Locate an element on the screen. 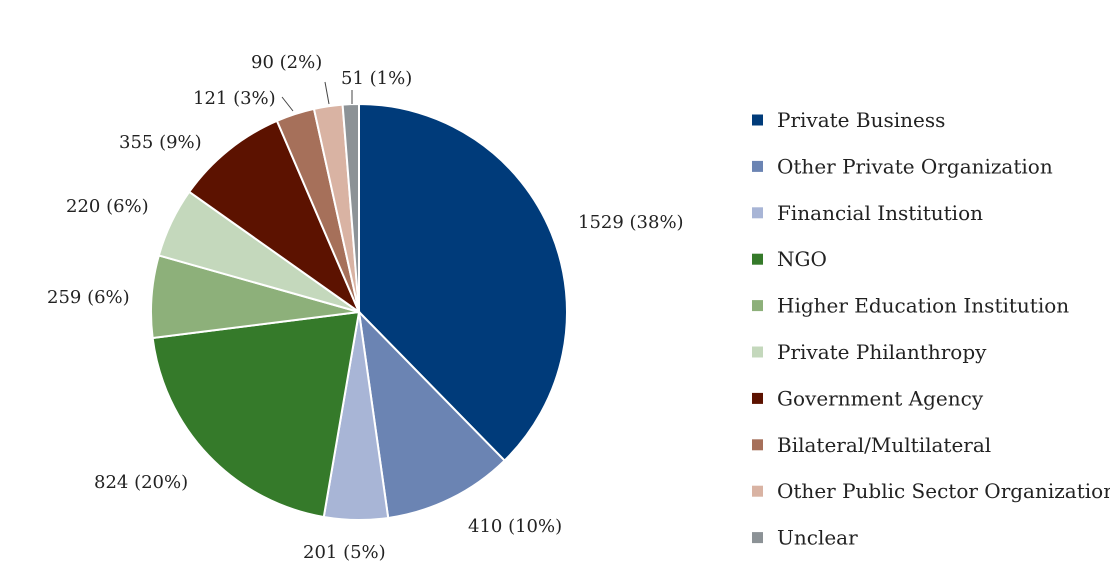  data-label: 90 (2%) is located at coordinates (286, 62).